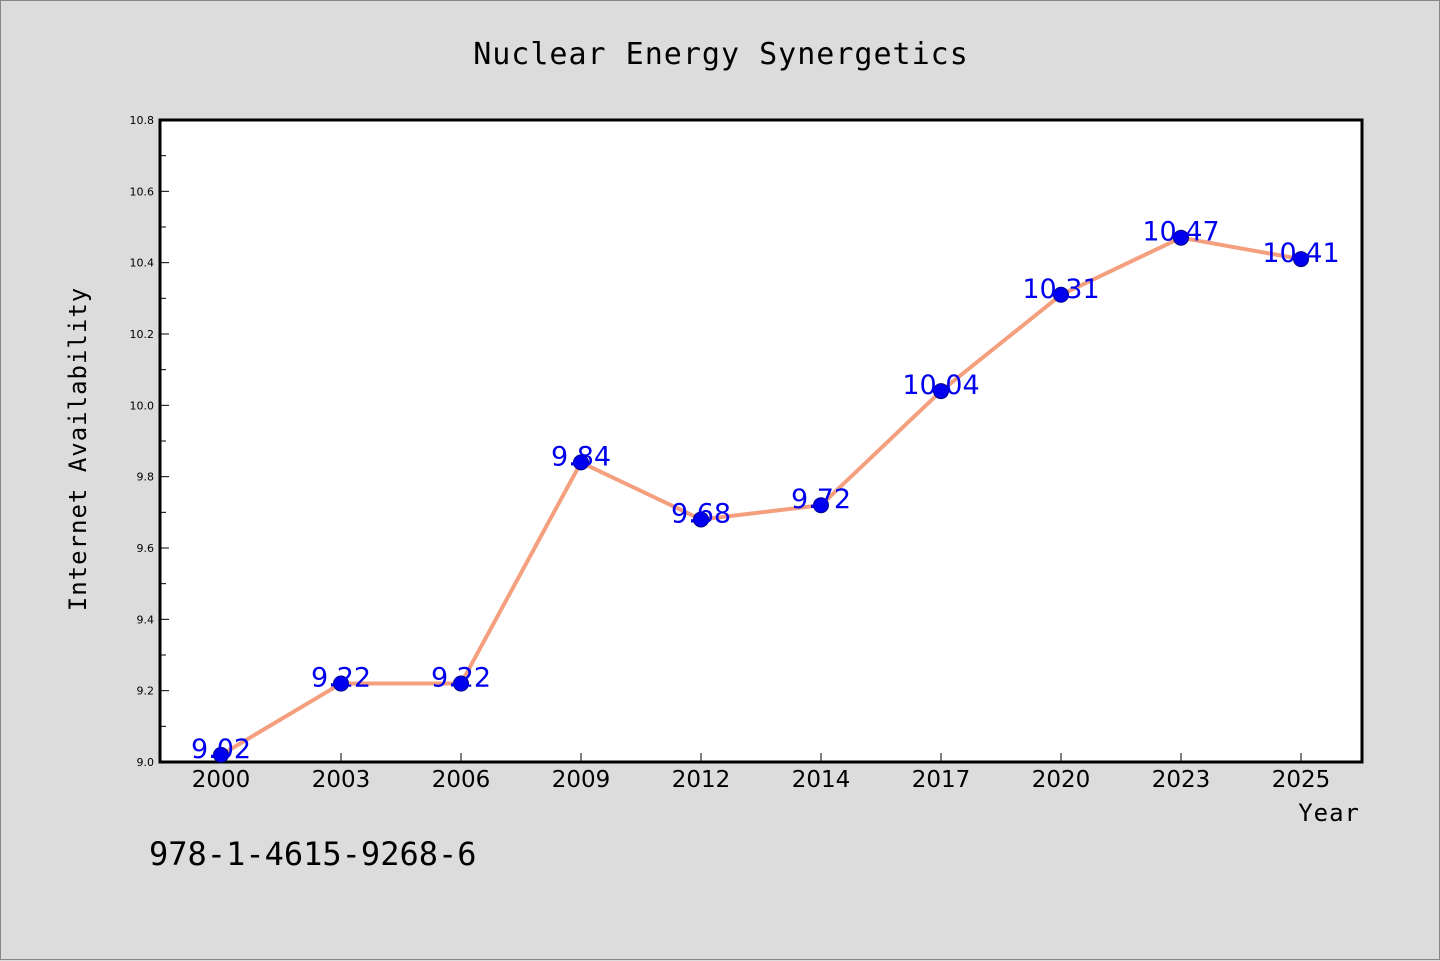  I want to click on x-tick-label: 2012, so click(701, 780).